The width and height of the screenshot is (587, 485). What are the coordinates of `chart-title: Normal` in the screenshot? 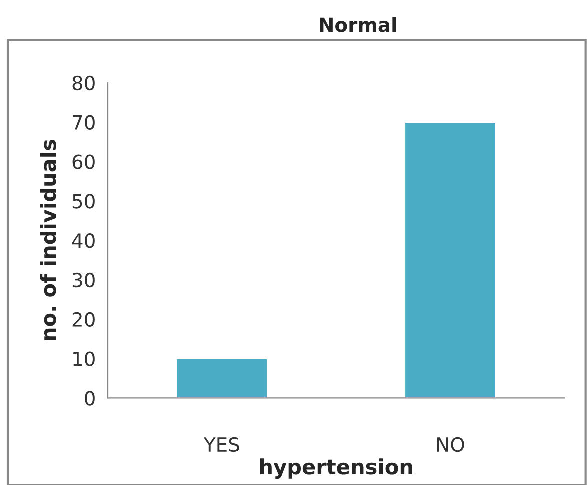 It's located at (358, 24).